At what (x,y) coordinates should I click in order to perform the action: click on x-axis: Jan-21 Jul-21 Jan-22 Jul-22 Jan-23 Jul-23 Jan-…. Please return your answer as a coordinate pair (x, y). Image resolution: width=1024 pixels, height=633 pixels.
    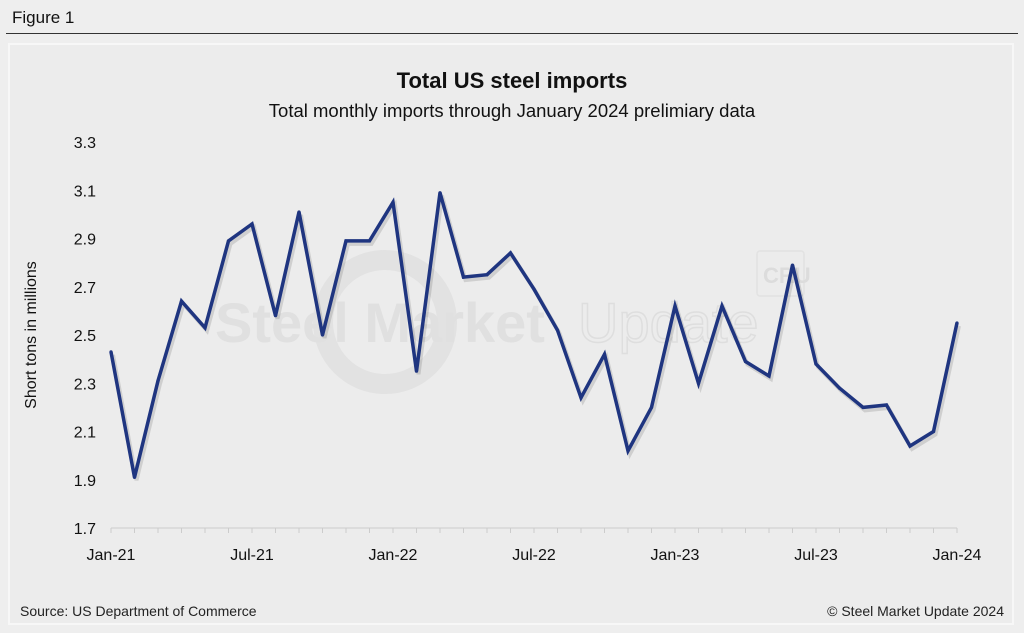
    Looking at the image, I should click on (534, 545).